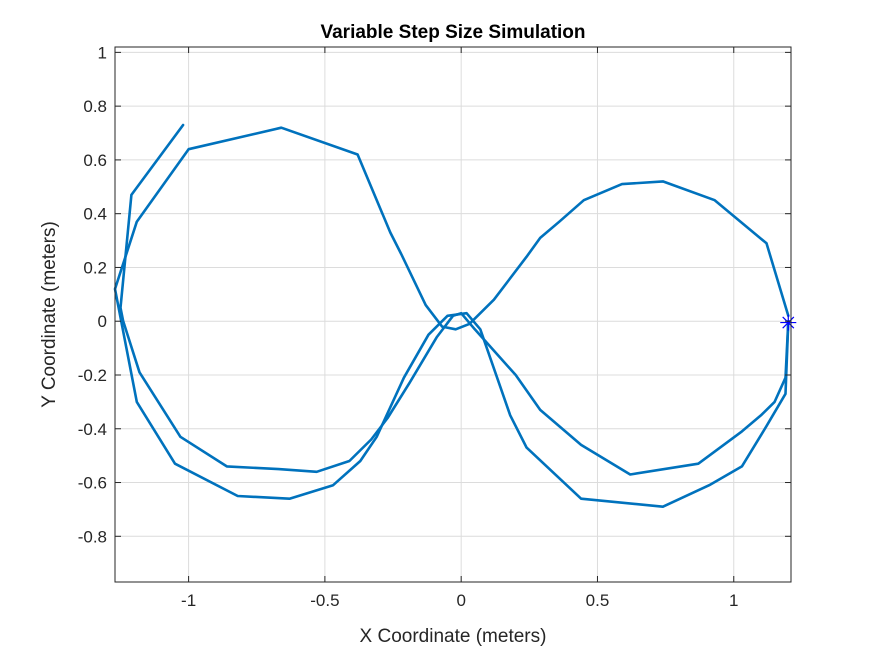  I want to click on y-tick-label: 0.4, so click(95, 214).